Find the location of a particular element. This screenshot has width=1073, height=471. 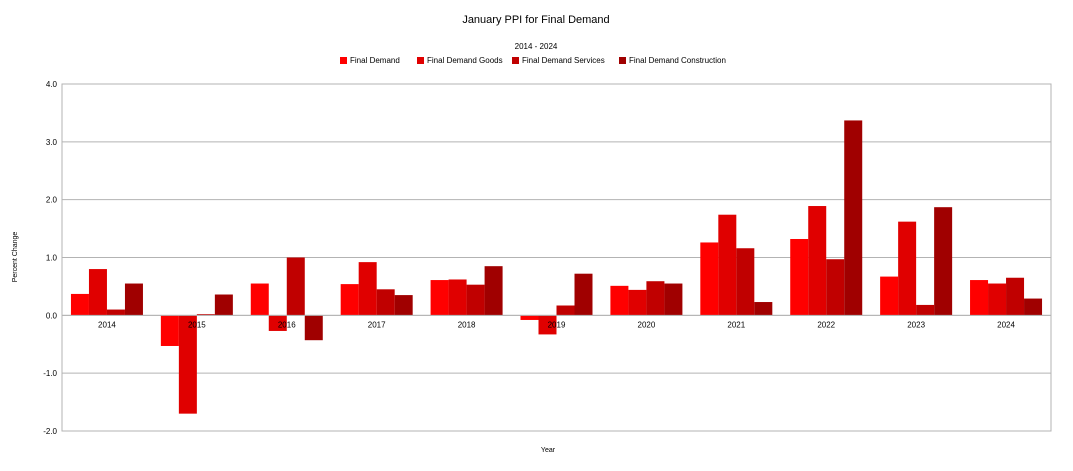

x-tick-label: 2021 is located at coordinates (736, 324).